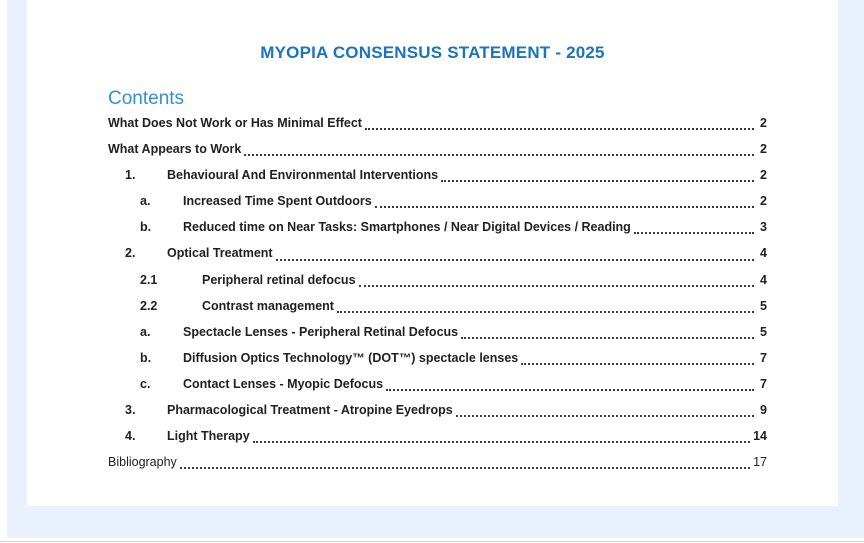  Describe the element at coordinates (763, 227) in the screenshot. I see `toc-entry-page: 3` at that location.